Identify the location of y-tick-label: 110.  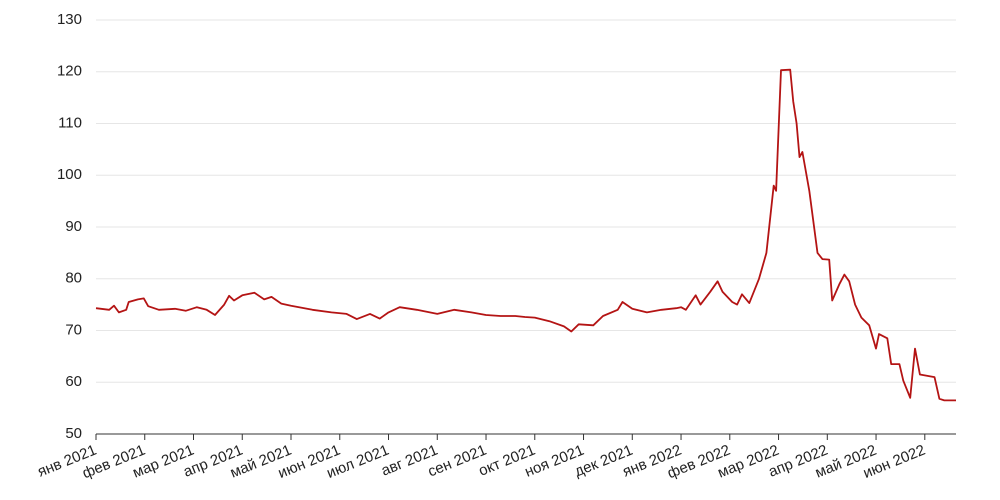
(70, 122).